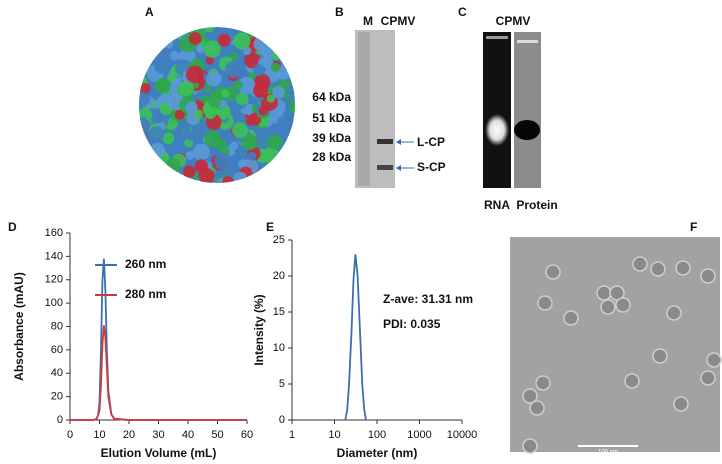 The height and width of the screenshot is (464, 722). I want to click on panel-label: D, so click(12, 227).